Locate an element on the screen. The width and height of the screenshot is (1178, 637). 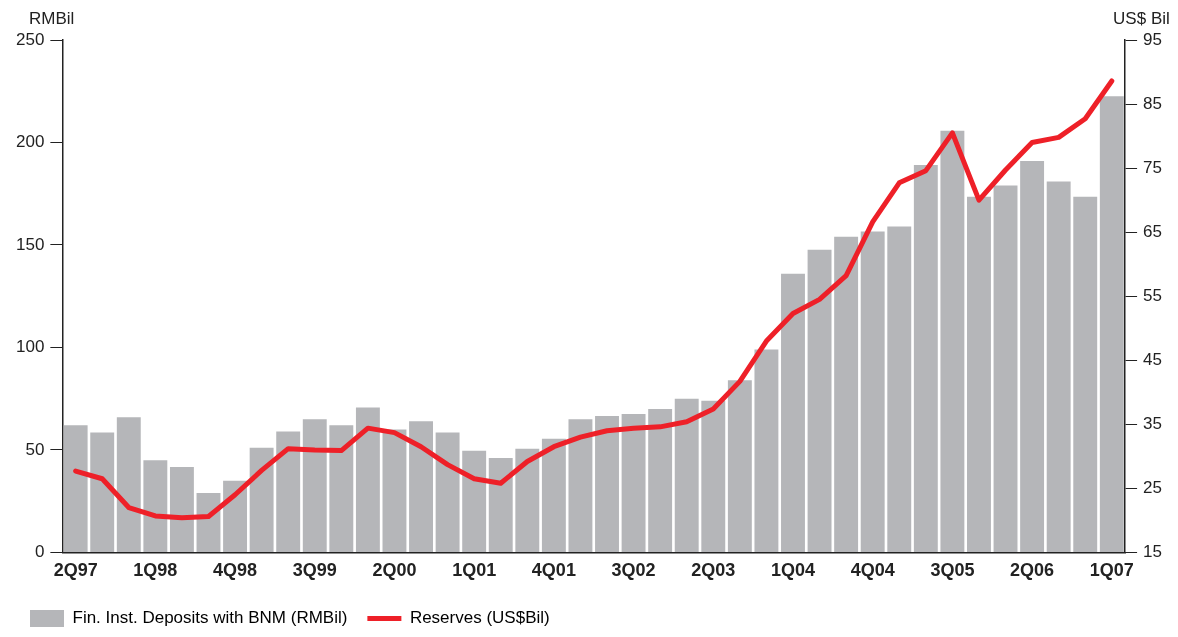
x-tick-label: 2Q03 is located at coordinates (713, 570).